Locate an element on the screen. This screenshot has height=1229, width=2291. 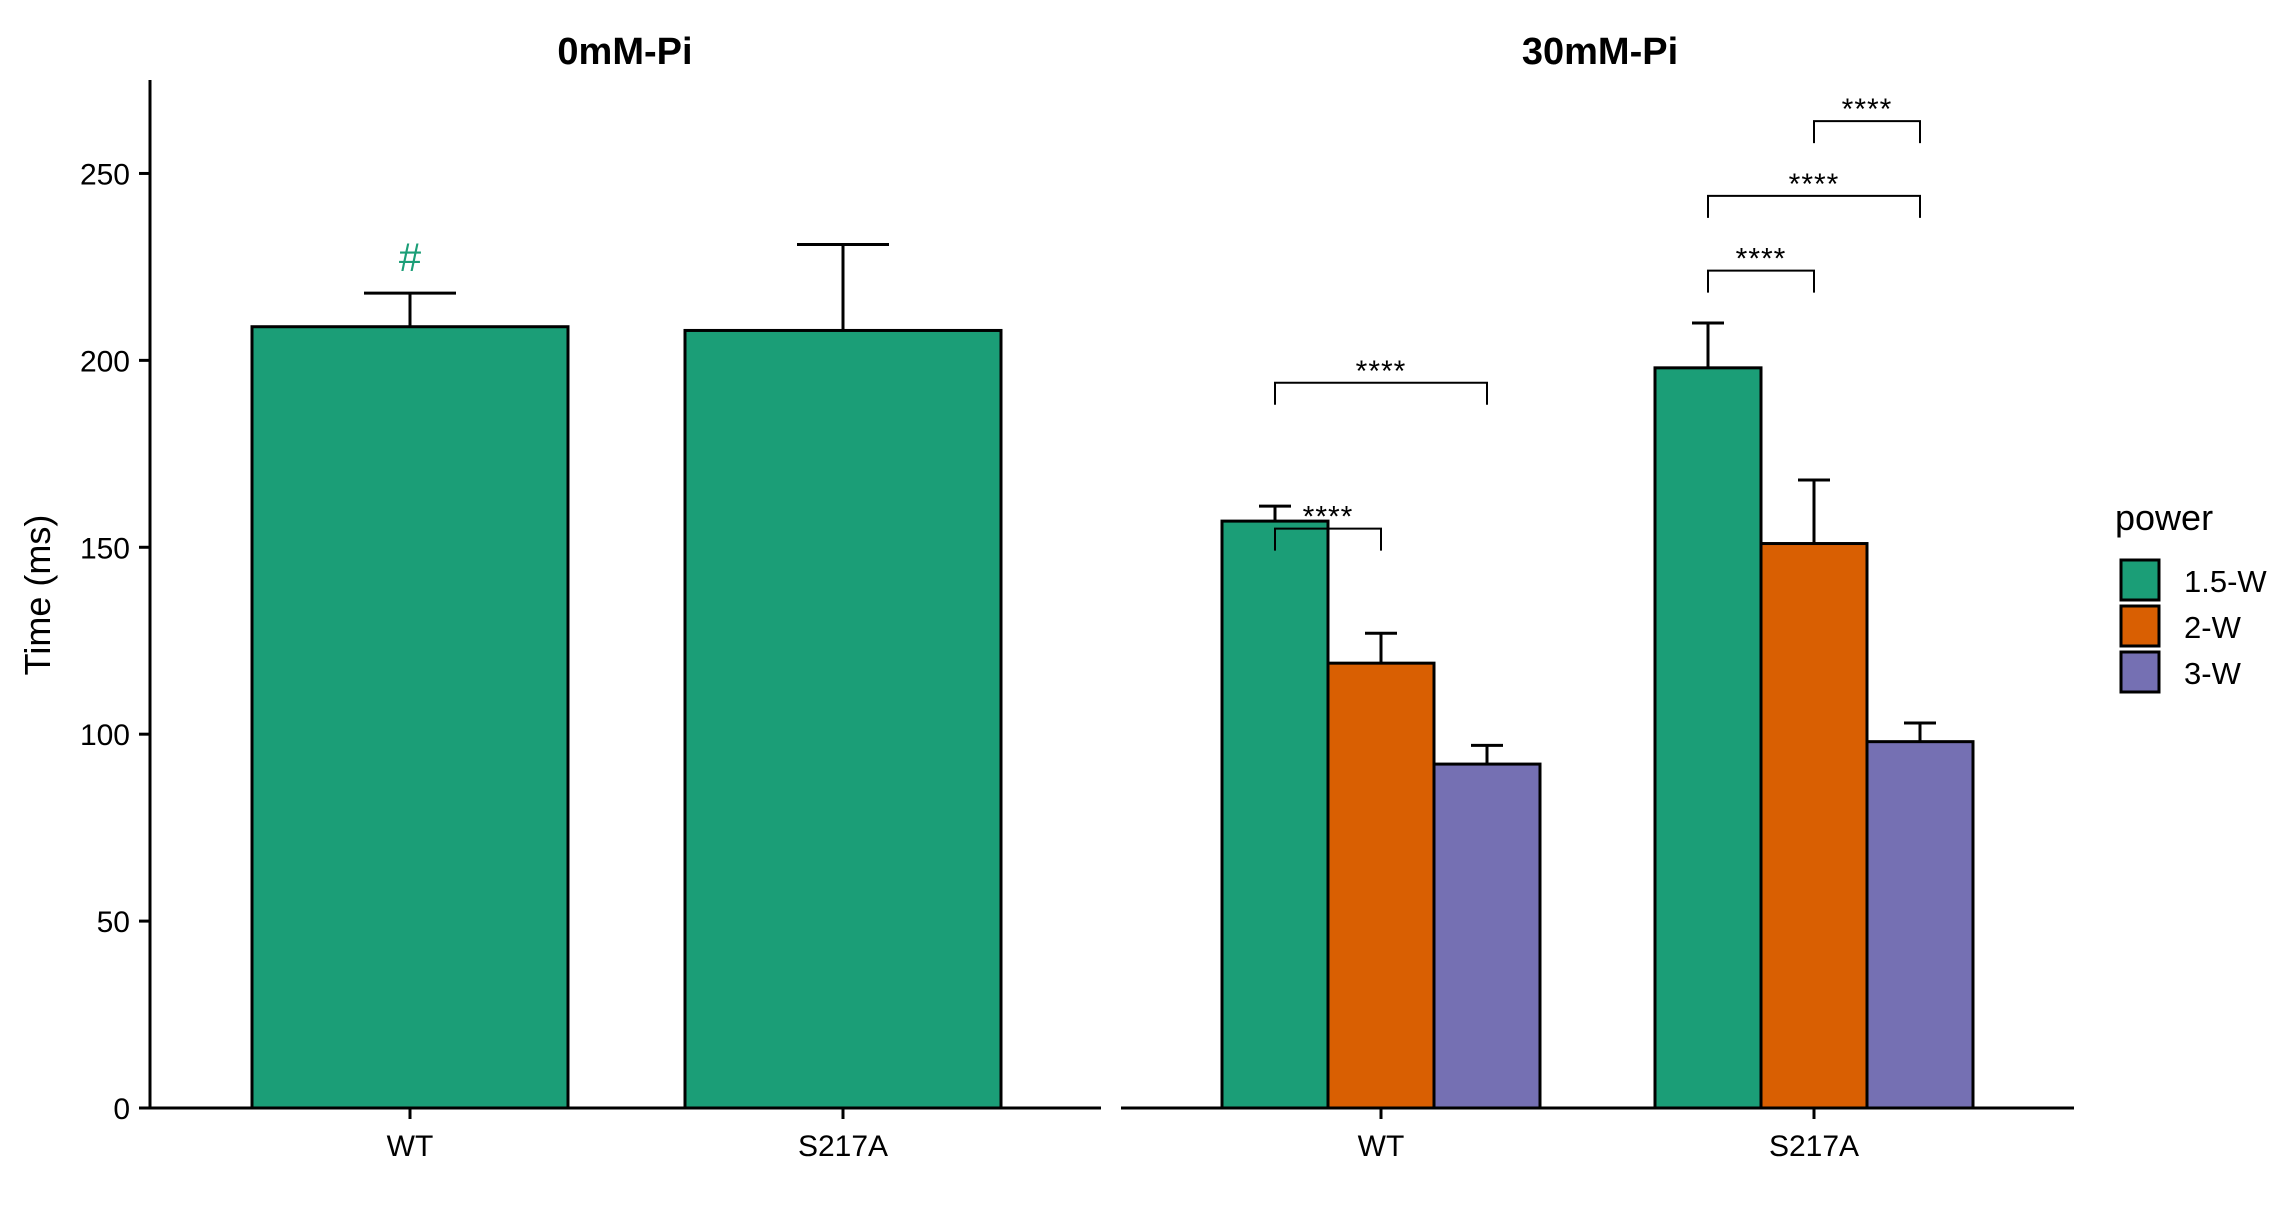
y-tick-label: 250 is located at coordinates (105, 174).